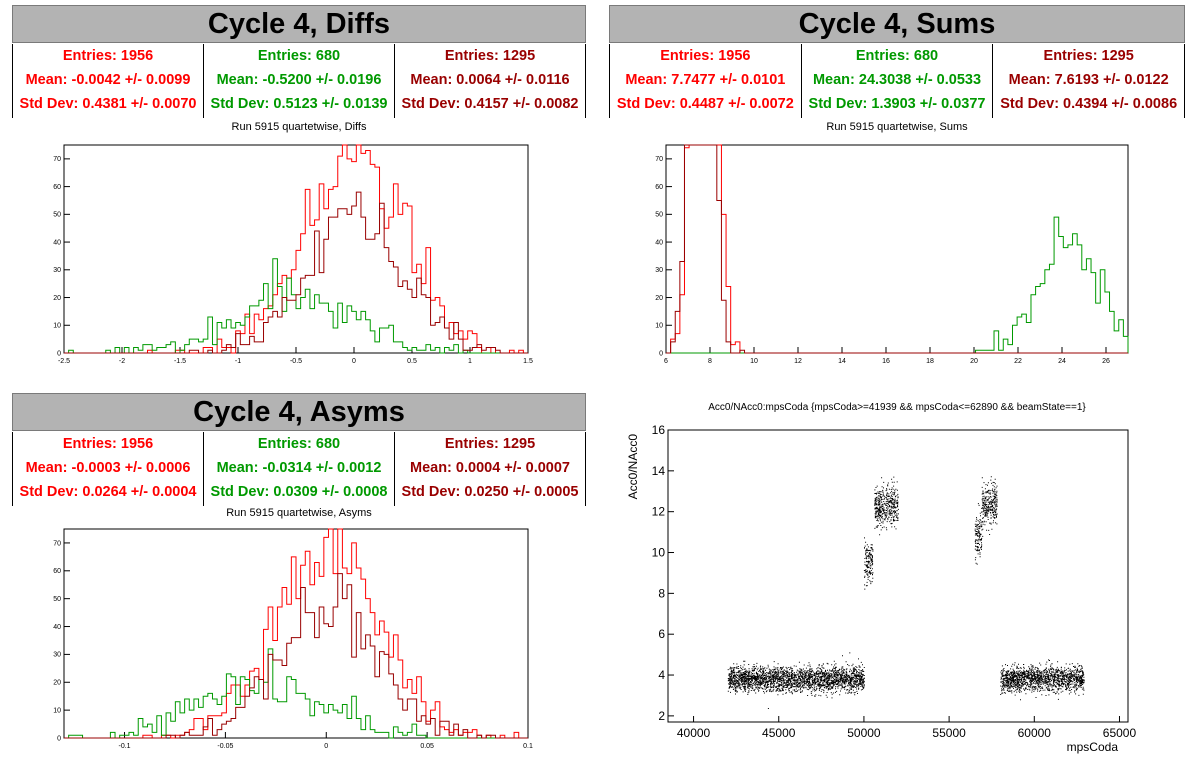 The width and height of the screenshot is (1196, 772). Describe the element at coordinates (180, 361) in the screenshot. I see `x-tick-label: -1.5` at that location.